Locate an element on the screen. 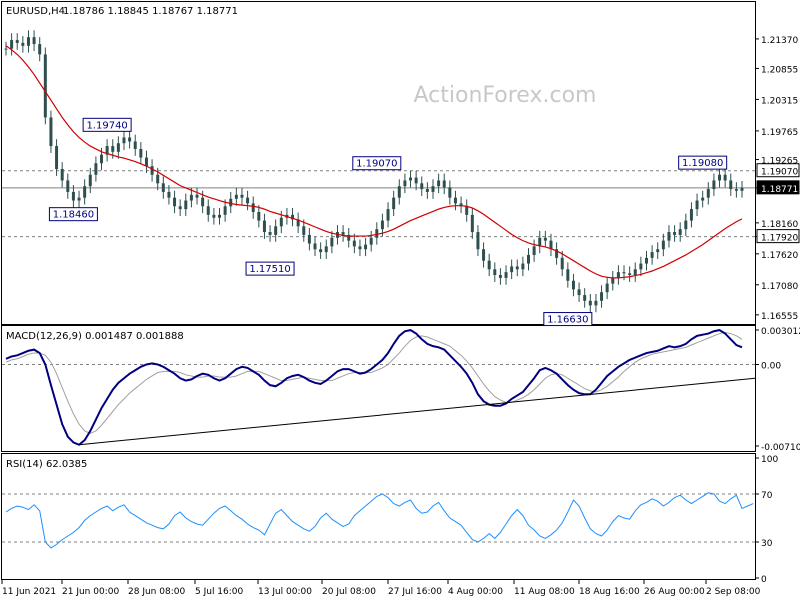 Image resolution: width=800 pixels, height=604 pixels. annotation-label: 1.19080 is located at coordinates (702, 163).